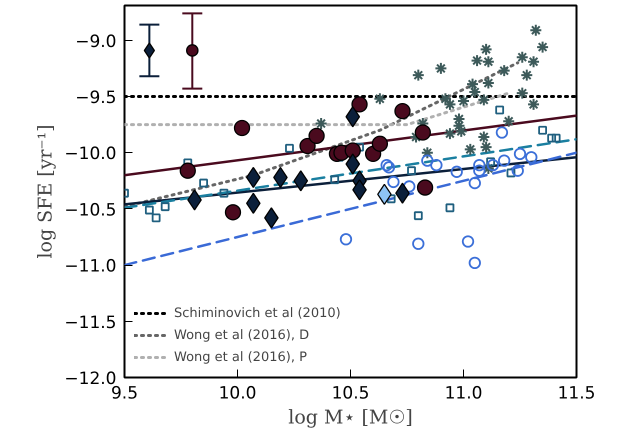  What do you see at coordinates (90, 210) in the screenshot?
I see `y-tick-label: −10.5` at bounding box center [90, 210].